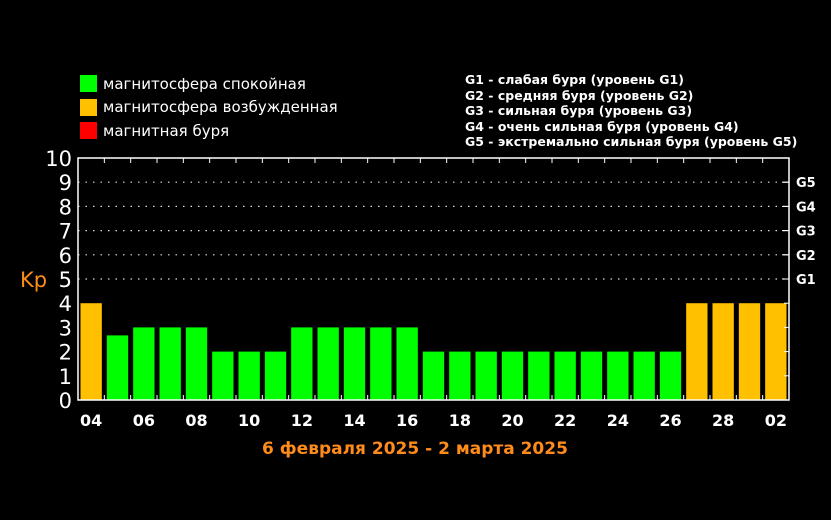 This screenshot has width=831, height=520. What do you see at coordinates (204, 83) in the screenshot?
I see `legend-label: магнитосфера спокойная` at bounding box center [204, 83].